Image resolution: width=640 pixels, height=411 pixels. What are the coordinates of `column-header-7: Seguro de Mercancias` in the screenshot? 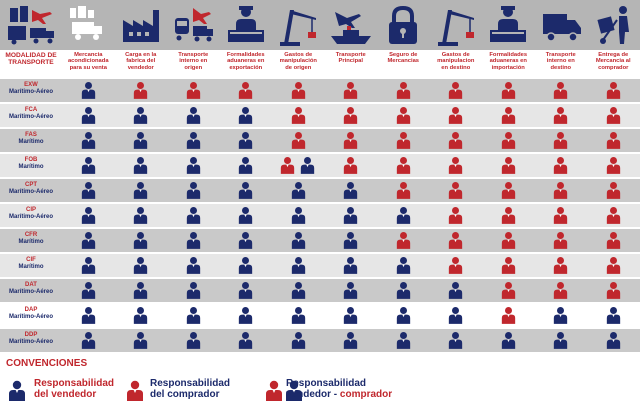 It's located at (403, 58).